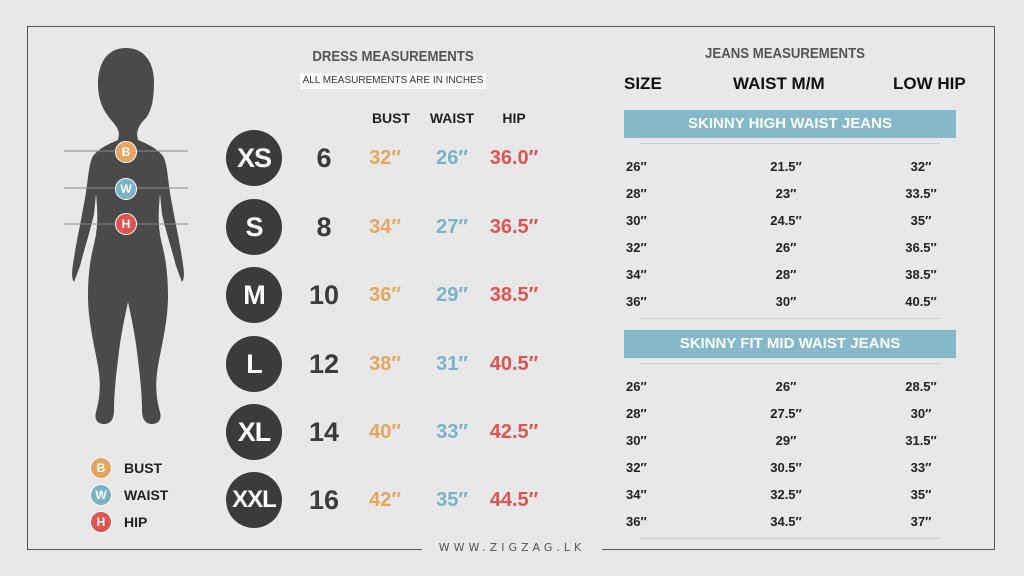  Describe the element at coordinates (781, 386) in the screenshot. I see `jeans-row: 26″ 26″ 28.5″` at that location.